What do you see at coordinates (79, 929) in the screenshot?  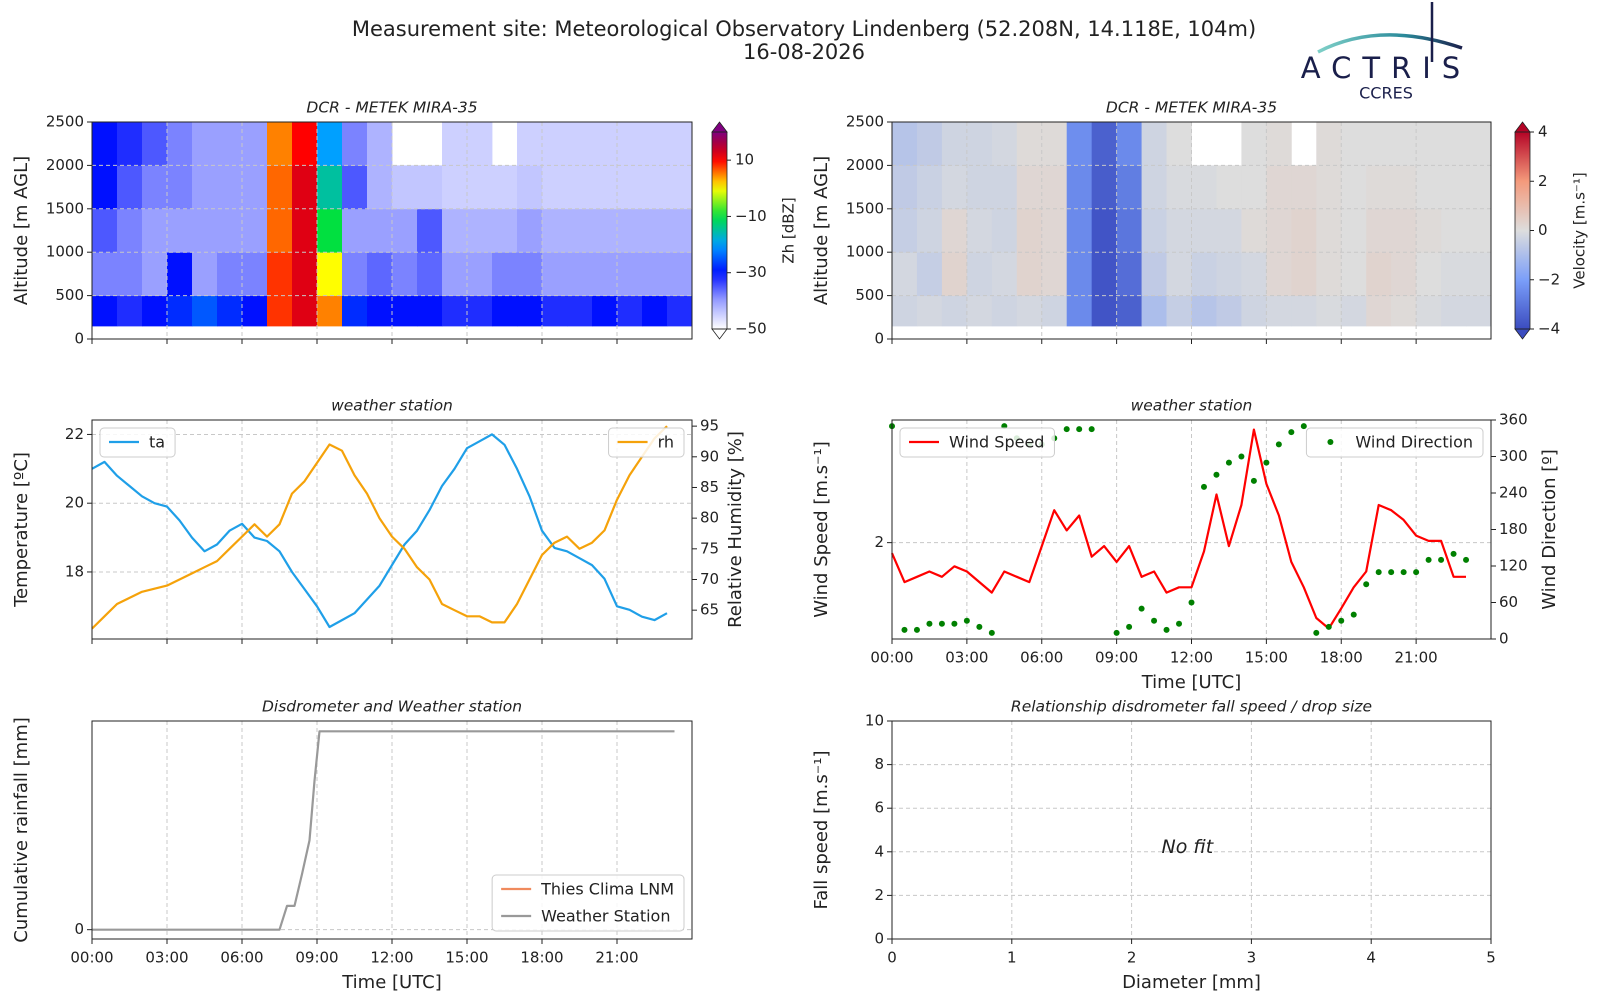 I see `y-tick-label: 0` at bounding box center [79, 929].